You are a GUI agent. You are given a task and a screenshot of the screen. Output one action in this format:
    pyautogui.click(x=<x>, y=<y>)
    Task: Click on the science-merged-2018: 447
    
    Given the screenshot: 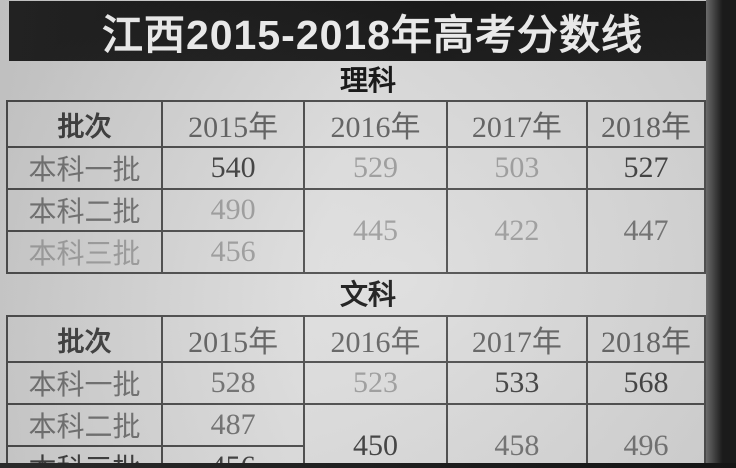 What is the action you would take?
    pyautogui.click(x=646, y=231)
    